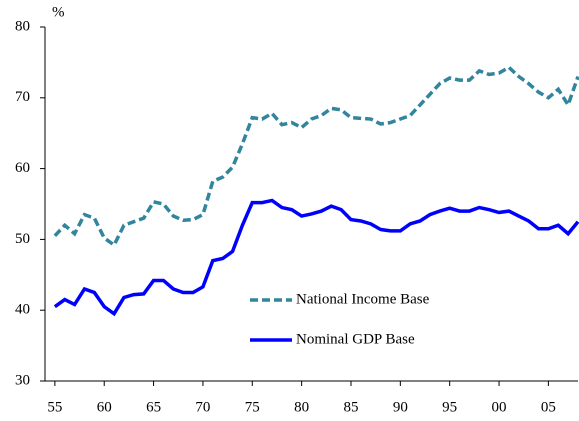  I want to click on x-tick-label: 85, so click(350, 407).